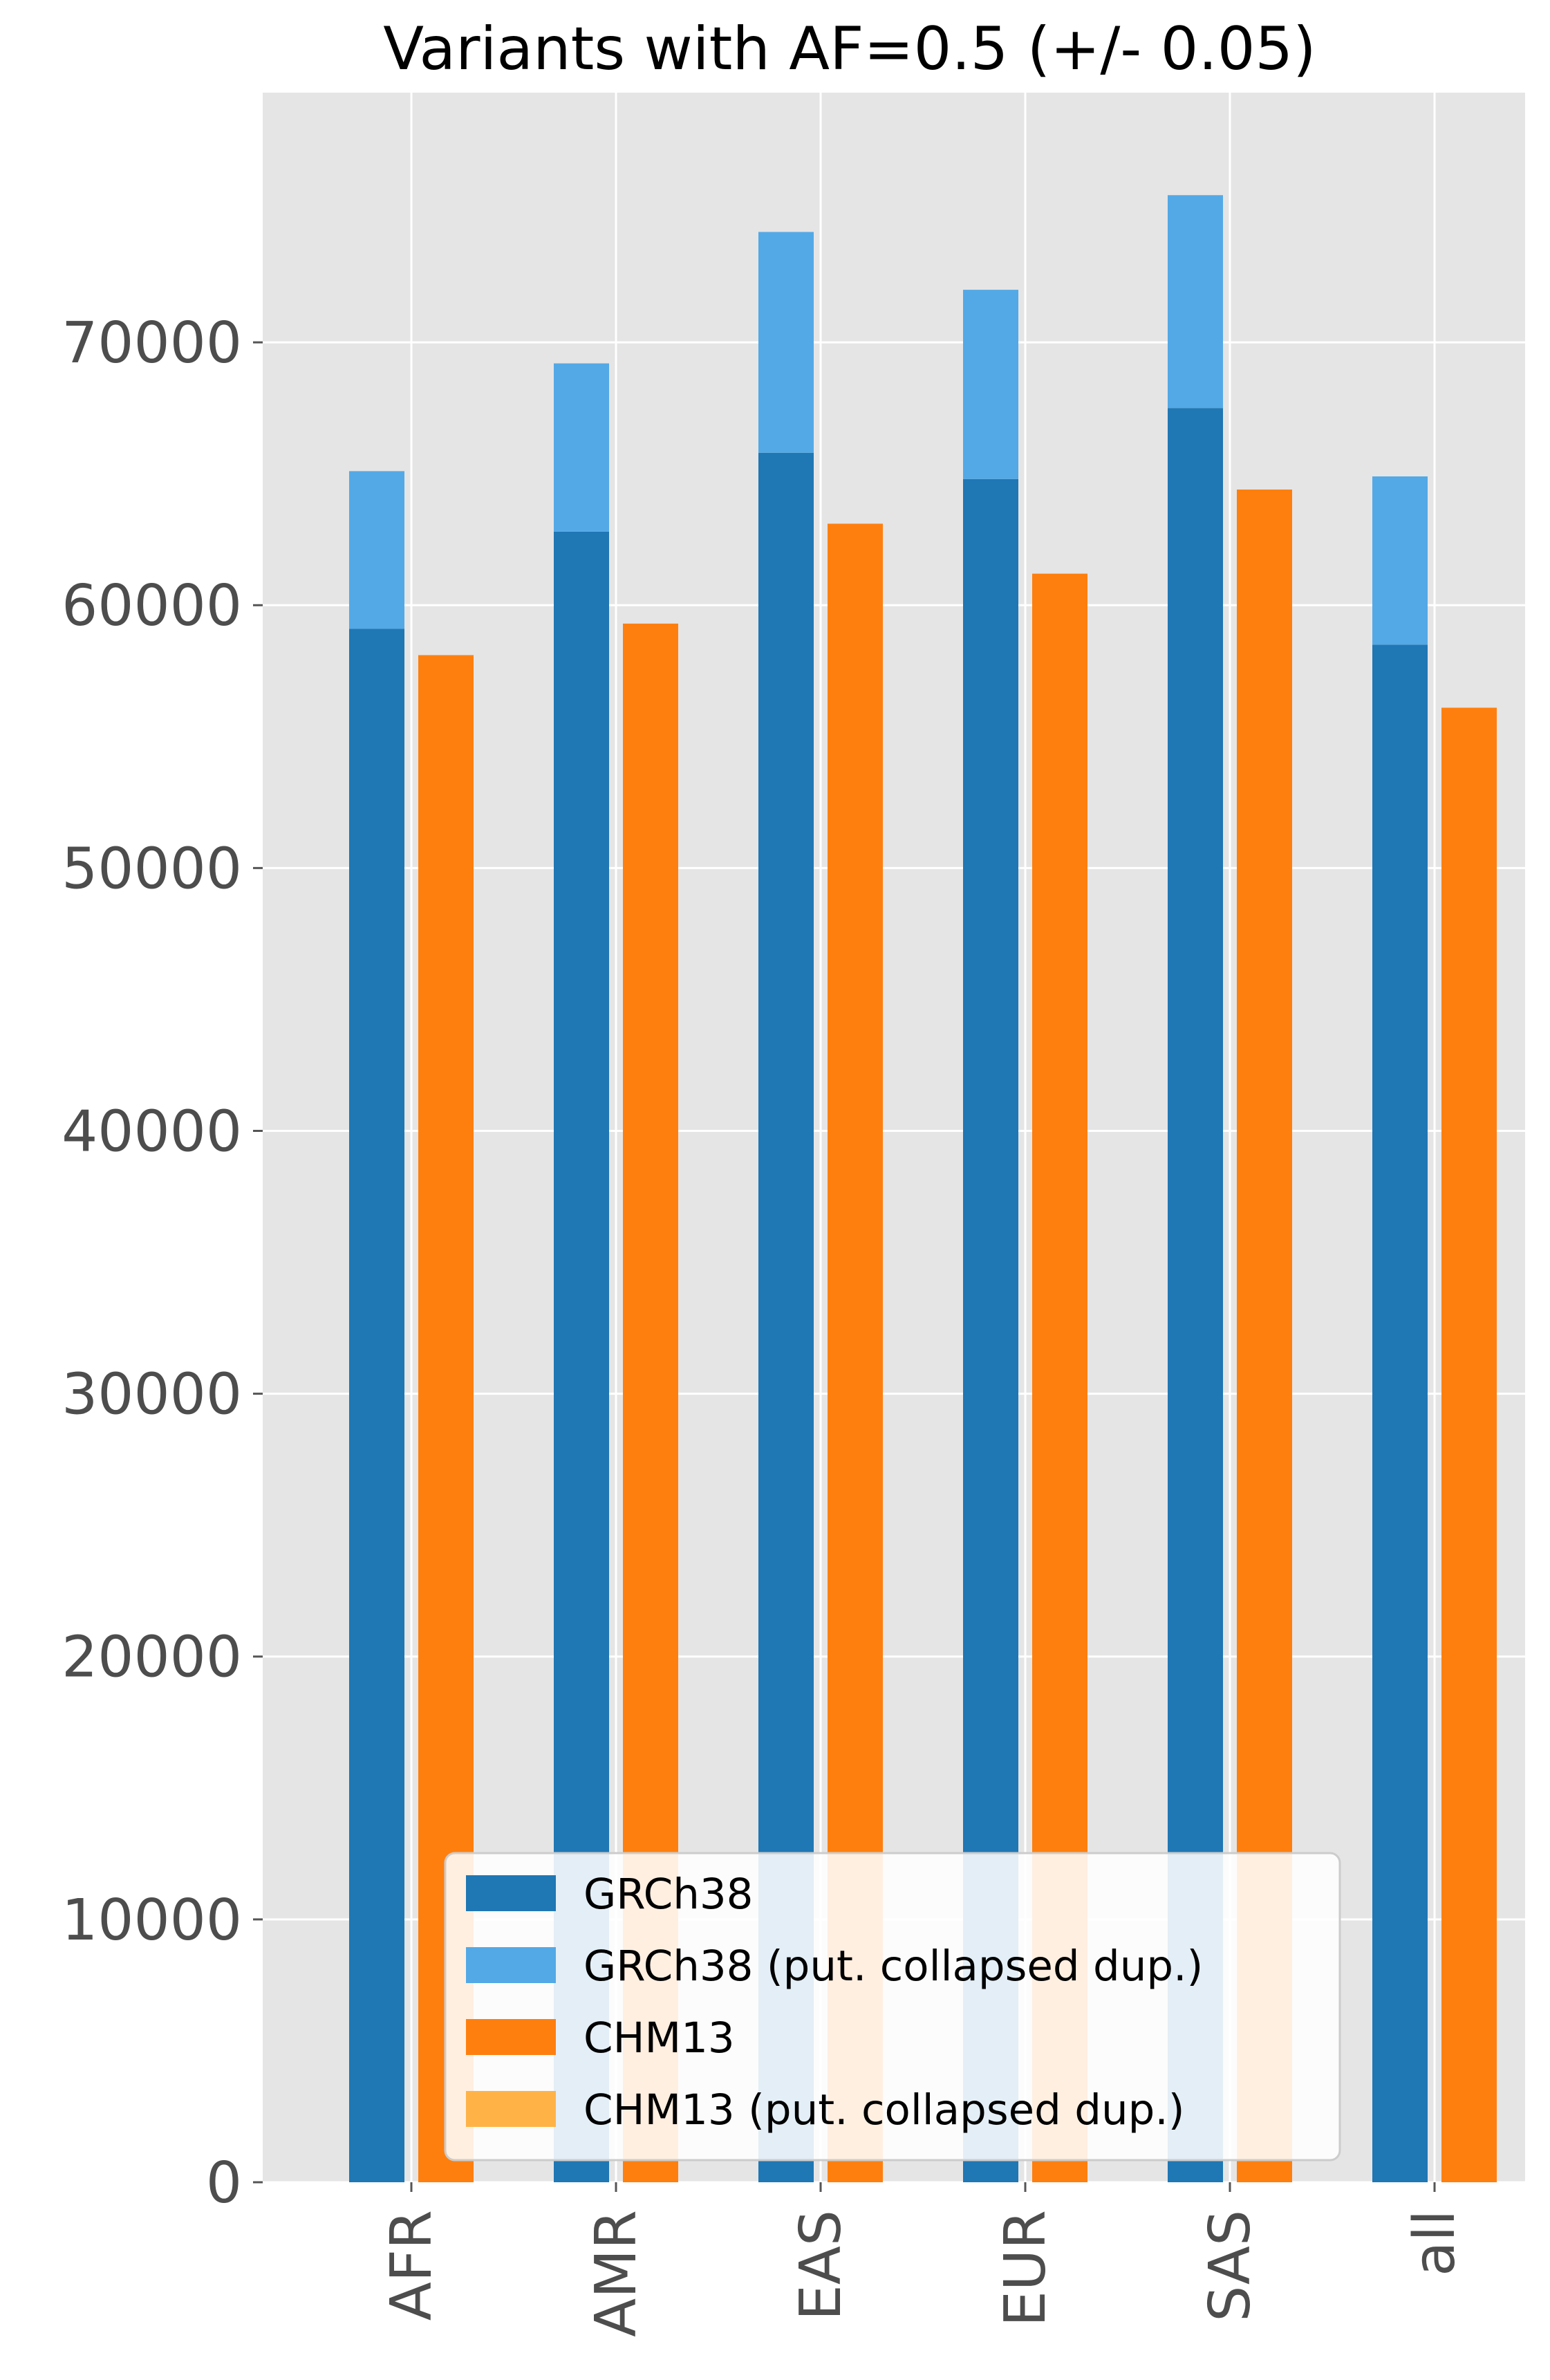  I want to click on y-tick-label: 50000, so click(152, 869).